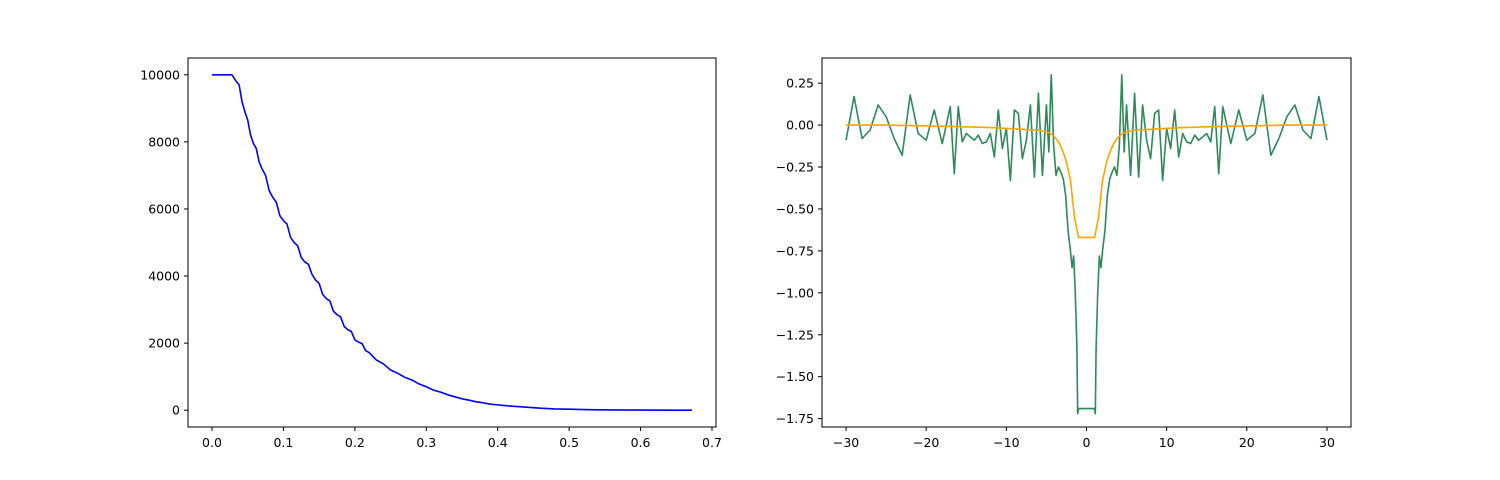 The width and height of the screenshot is (1500, 480). What do you see at coordinates (164, 208) in the screenshot?
I see `y-tick-label: 6000` at bounding box center [164, 208].